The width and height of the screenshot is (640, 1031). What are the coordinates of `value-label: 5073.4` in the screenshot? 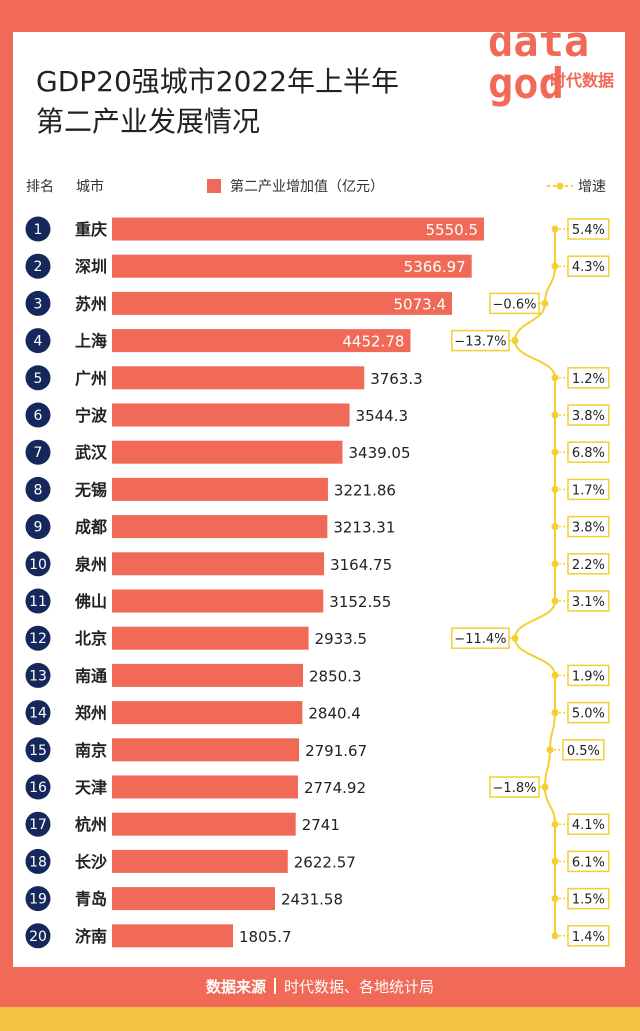 It's located at (420, 304).